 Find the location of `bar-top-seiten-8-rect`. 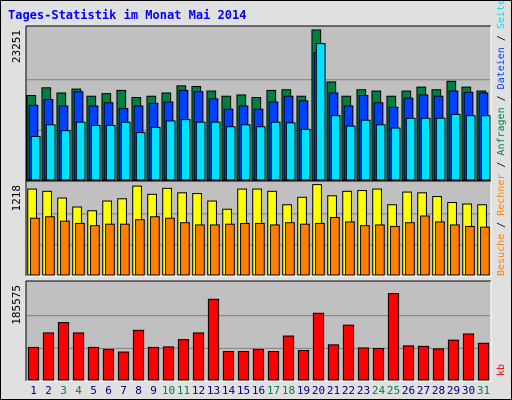

bar-top-seiten-8-rect is located at coordinates (140, 156).